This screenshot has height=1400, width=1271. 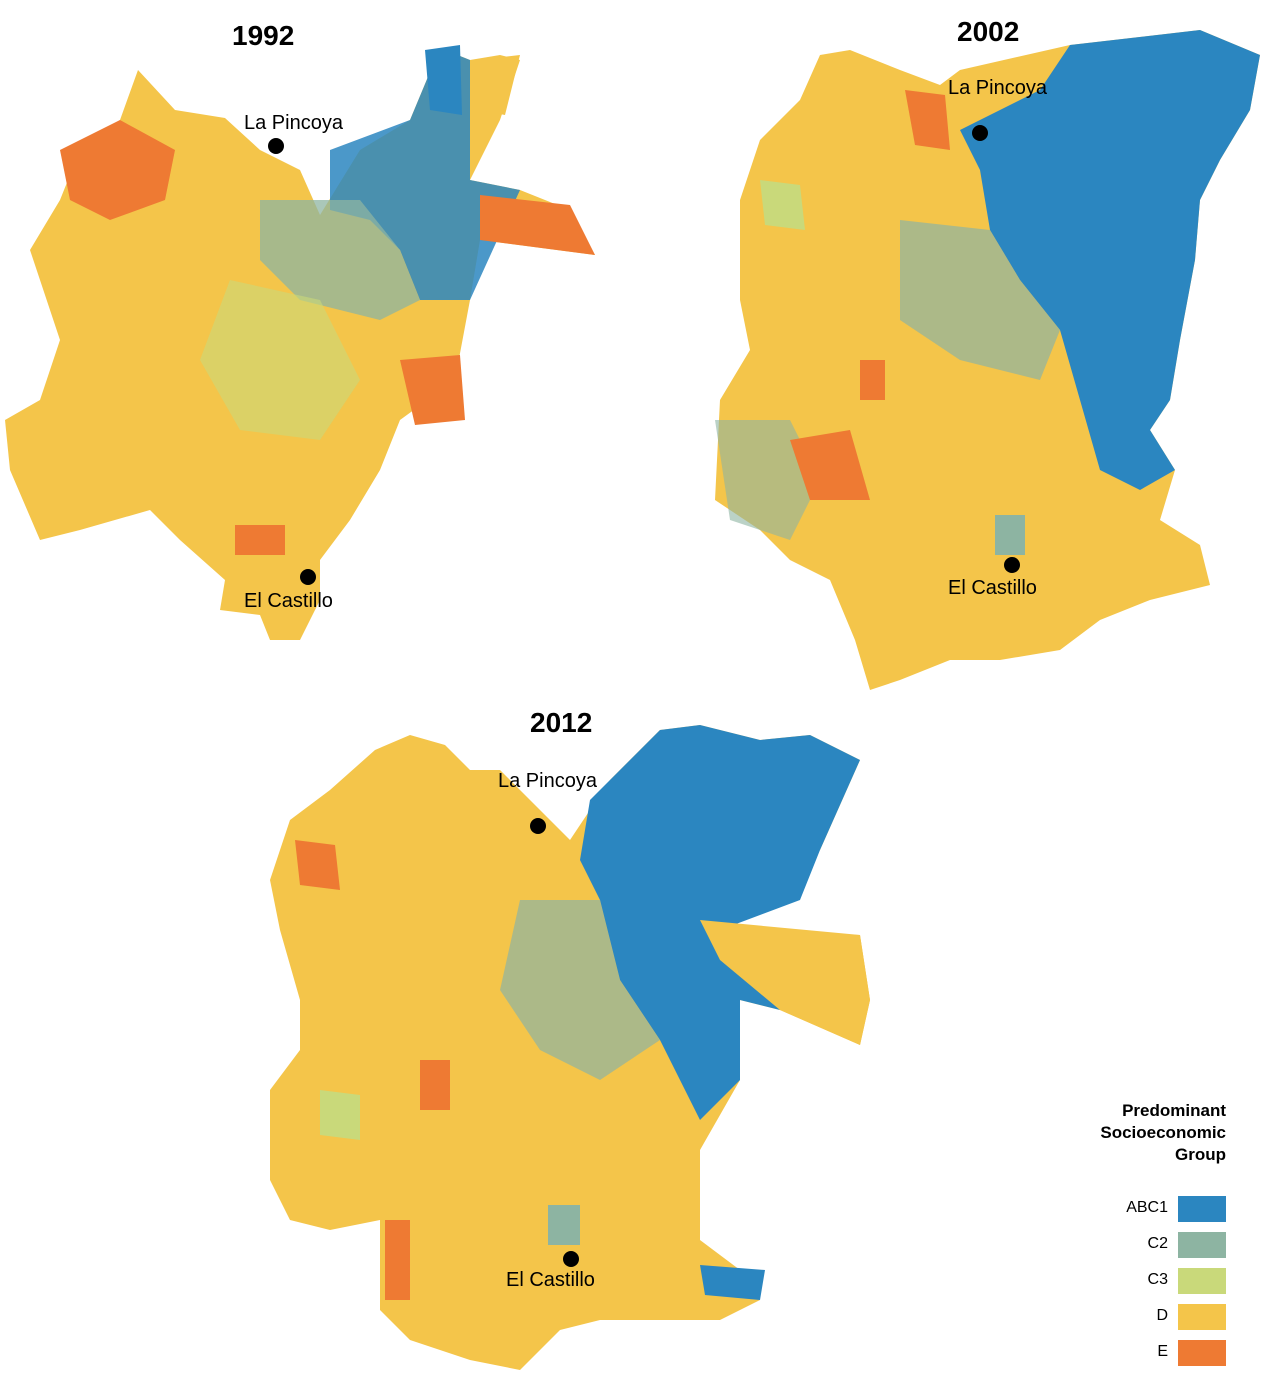 What do you see at coordinates (547, 781) in the screenshot?
I see `map-2012-la-pincoya-label: La Pincoya` at bounding box center [547, 781].